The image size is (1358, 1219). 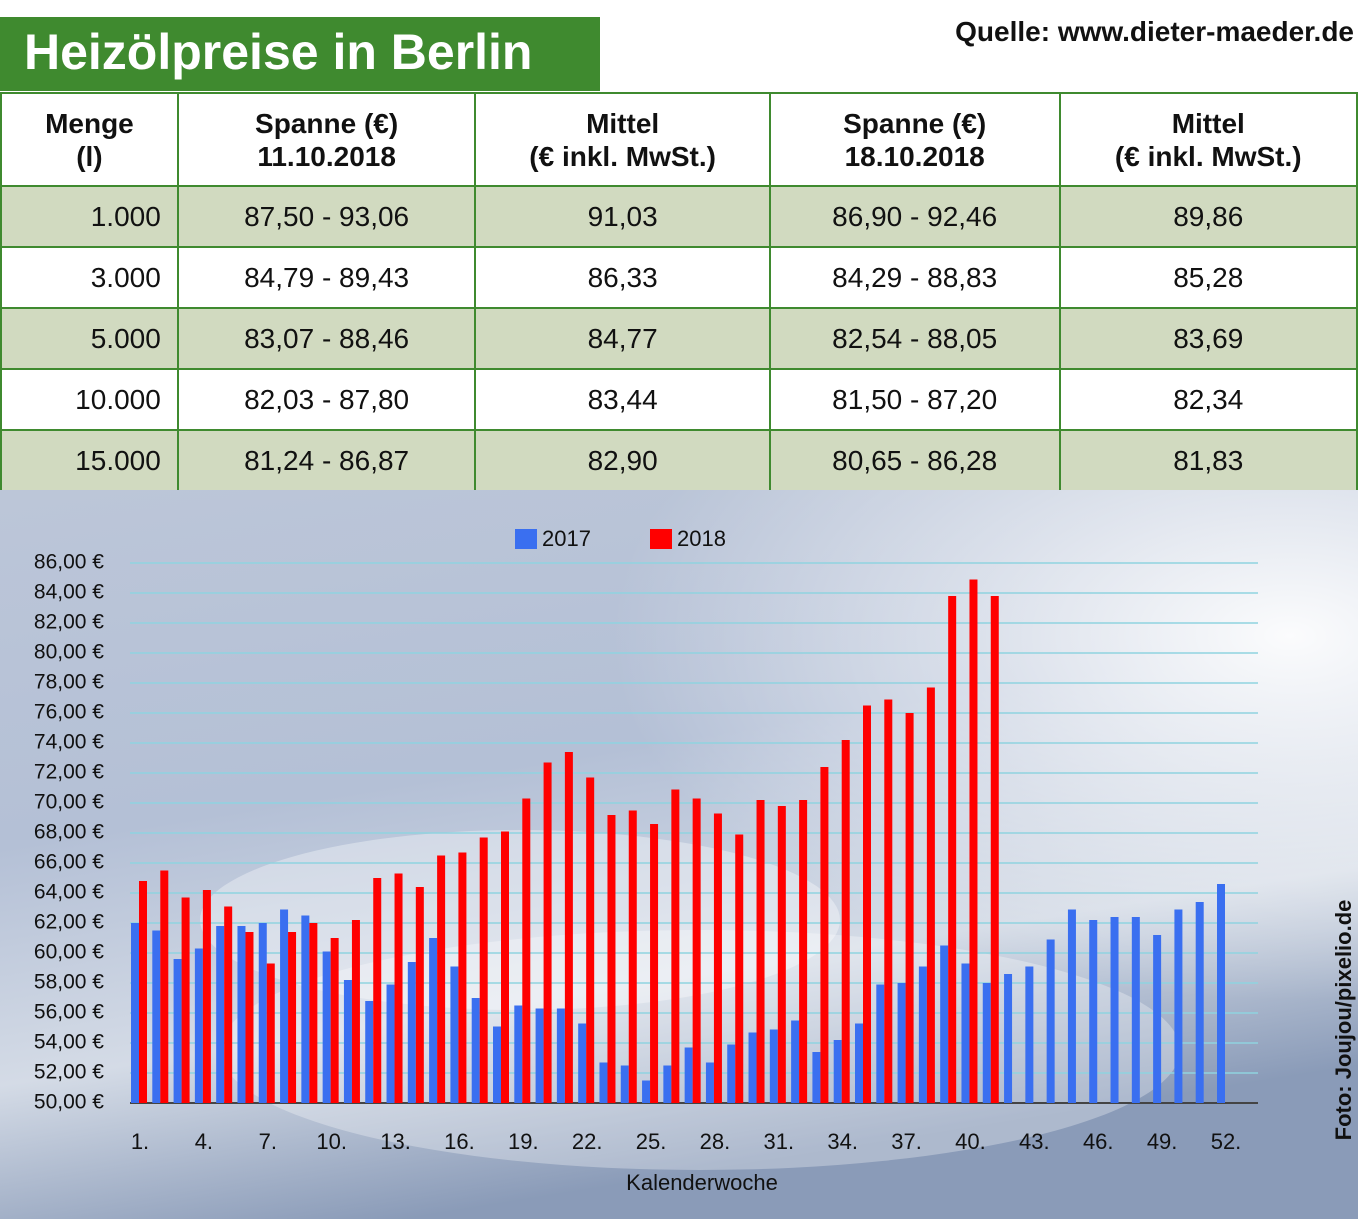 I want to click on table-cell: 84,29 - 88,83, so click(x=914, y=277).